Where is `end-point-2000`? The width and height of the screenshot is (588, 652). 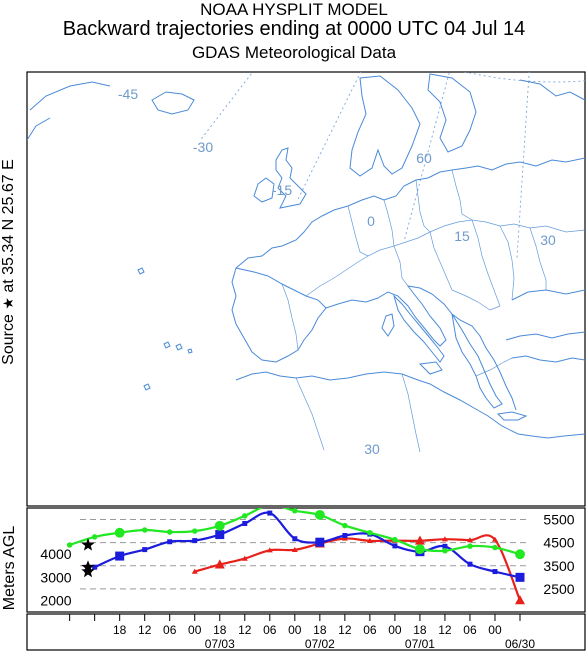
end-point-2000 is located at coordinates (520, 600).